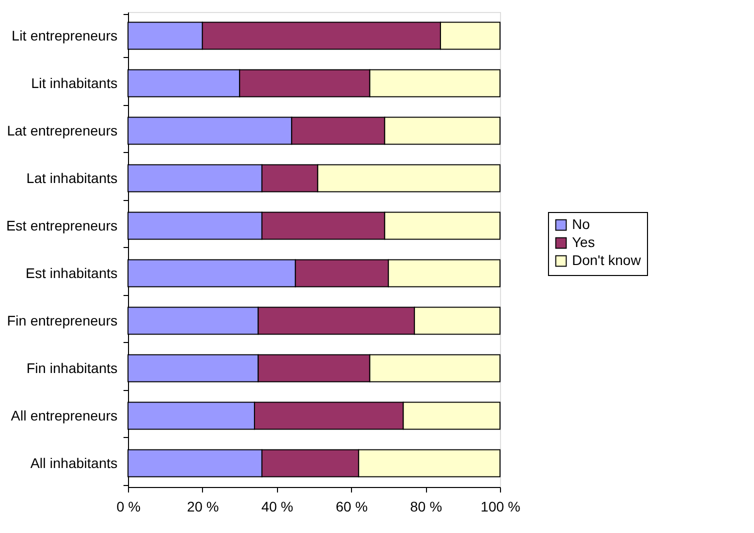 The width and height of the screenshot is (754, 533). Describe the element at coordinates (72, 178) in the screenshot. I see `y-tick-label: Lat inhabitants` at that location.